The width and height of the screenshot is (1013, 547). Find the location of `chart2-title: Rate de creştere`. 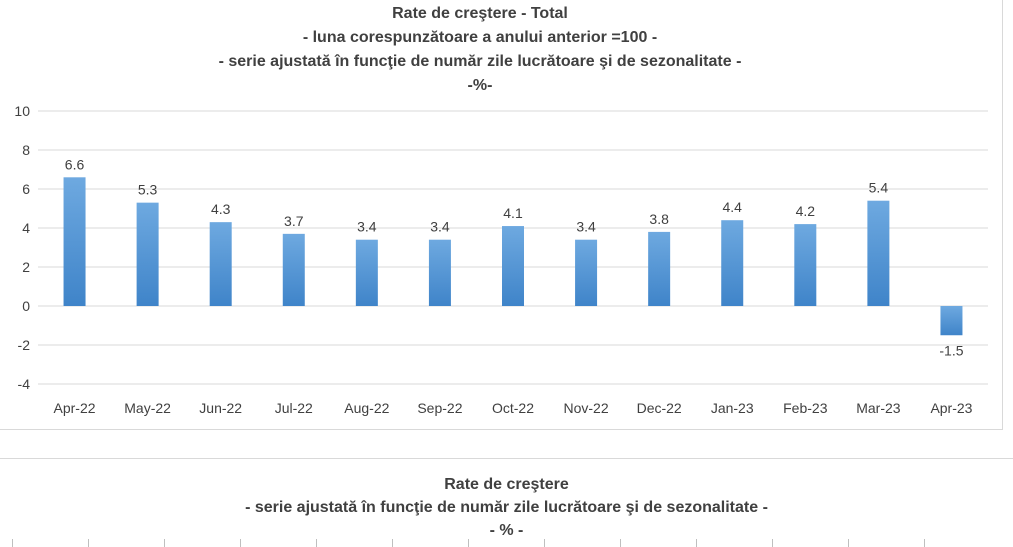

chart2-title: Rate de creştere is located at coordinates (506, 484).